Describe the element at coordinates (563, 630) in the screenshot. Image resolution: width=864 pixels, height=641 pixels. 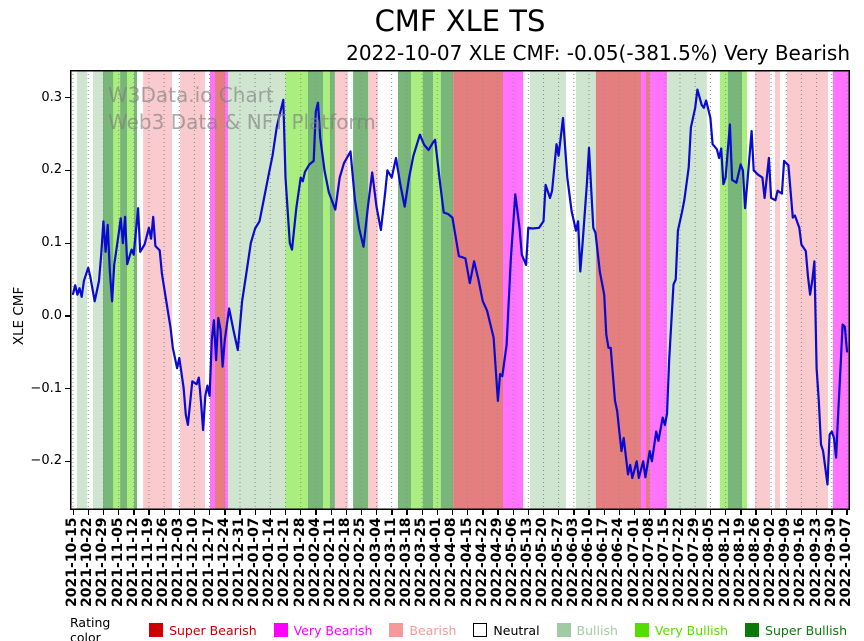
I see `legend-swatch-bullish` at that location.